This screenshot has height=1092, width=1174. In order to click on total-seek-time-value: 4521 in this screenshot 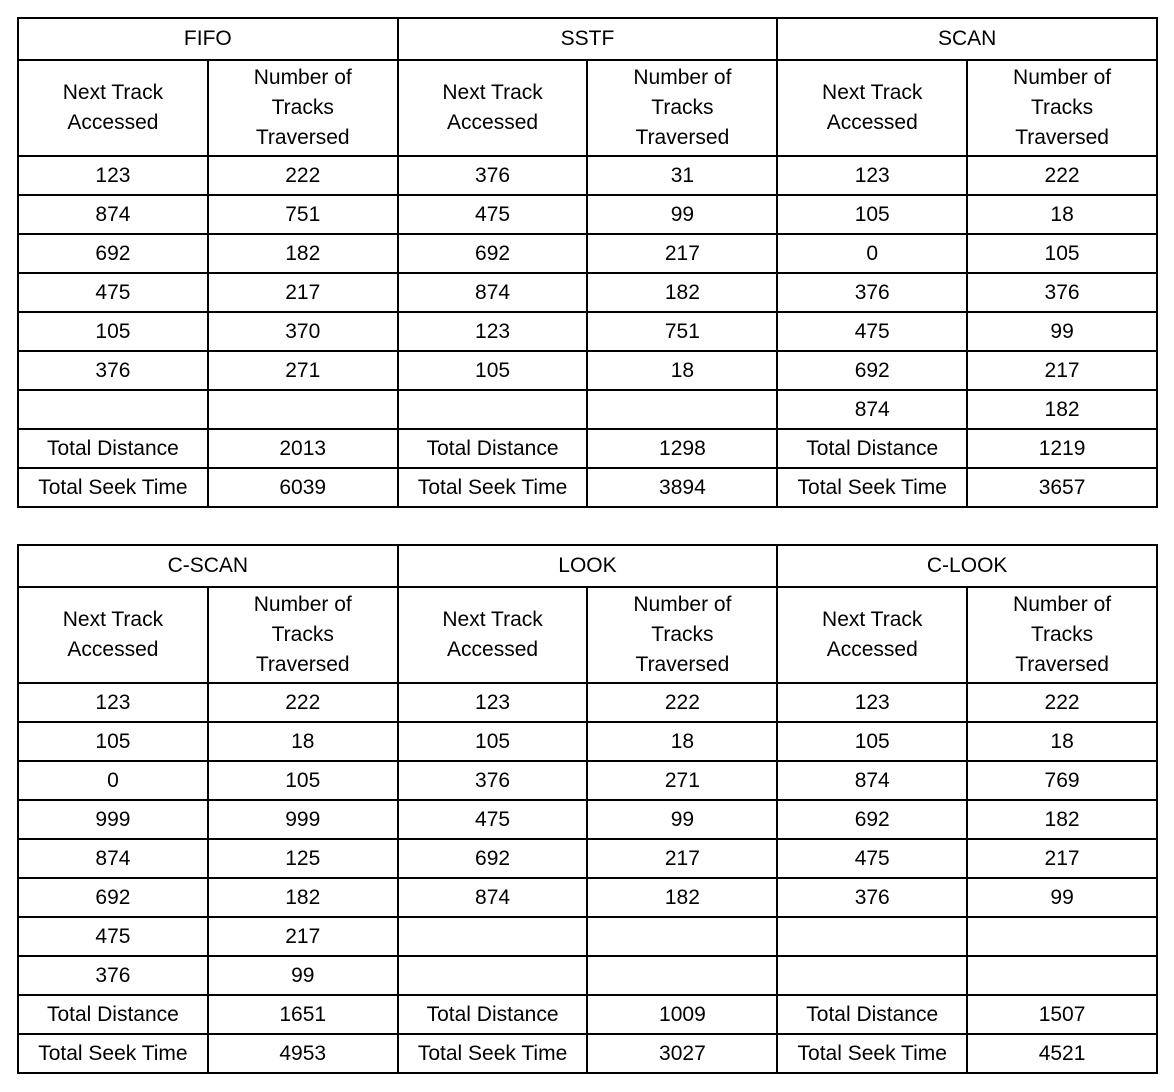, I will do `click(1062, 1053)`.